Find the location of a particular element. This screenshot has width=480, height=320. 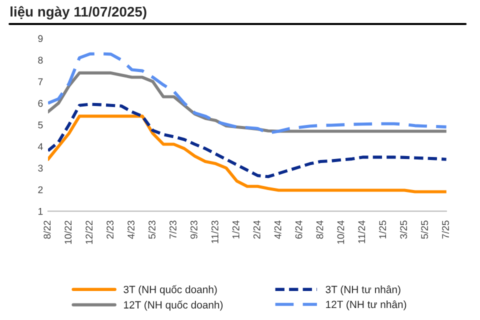

legend-label: 12T (NH tư nhân) is located at coordinates (366, 305).